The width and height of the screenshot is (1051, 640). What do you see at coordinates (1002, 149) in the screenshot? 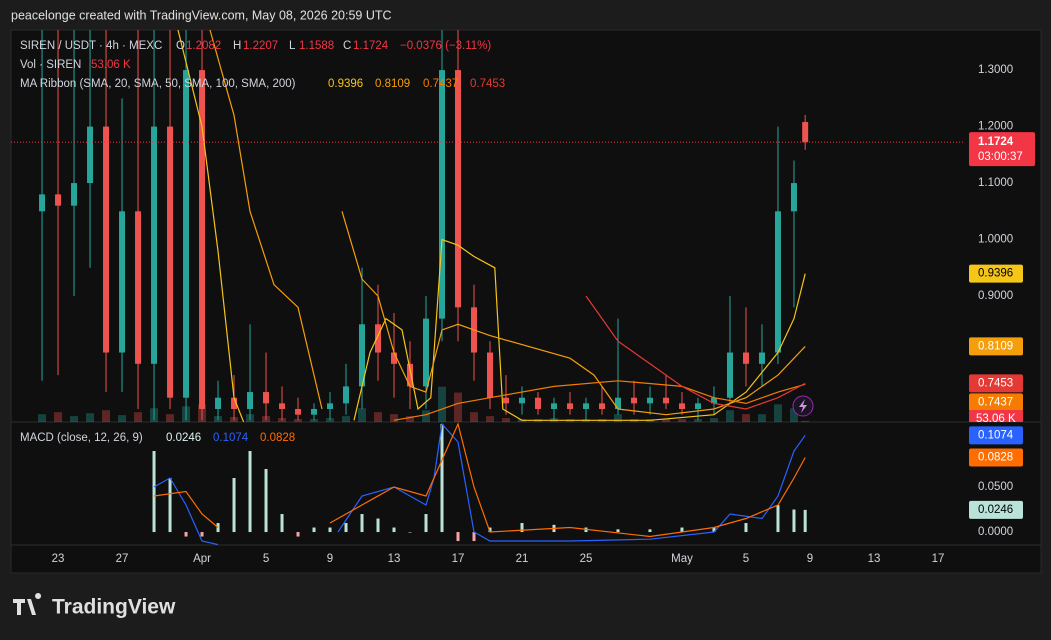
I see `last-price-badge` at bounding box center [1002, 149].